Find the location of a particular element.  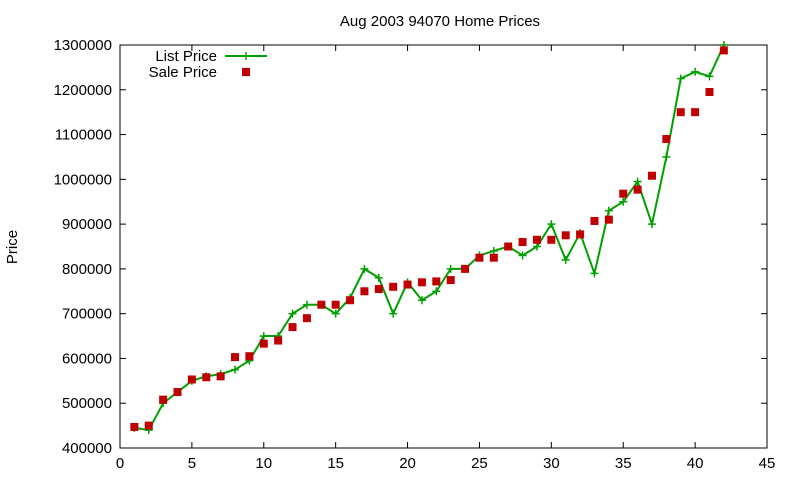

x-tick-label: 5 is located at coordinates (192, 463).